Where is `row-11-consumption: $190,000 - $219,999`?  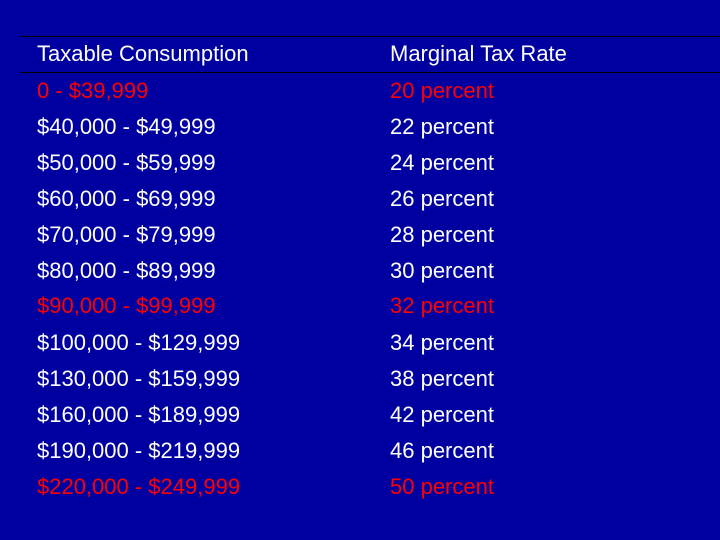 row-11-consumption: $190,000 - $219,999 is located at coordinates (139, 450).